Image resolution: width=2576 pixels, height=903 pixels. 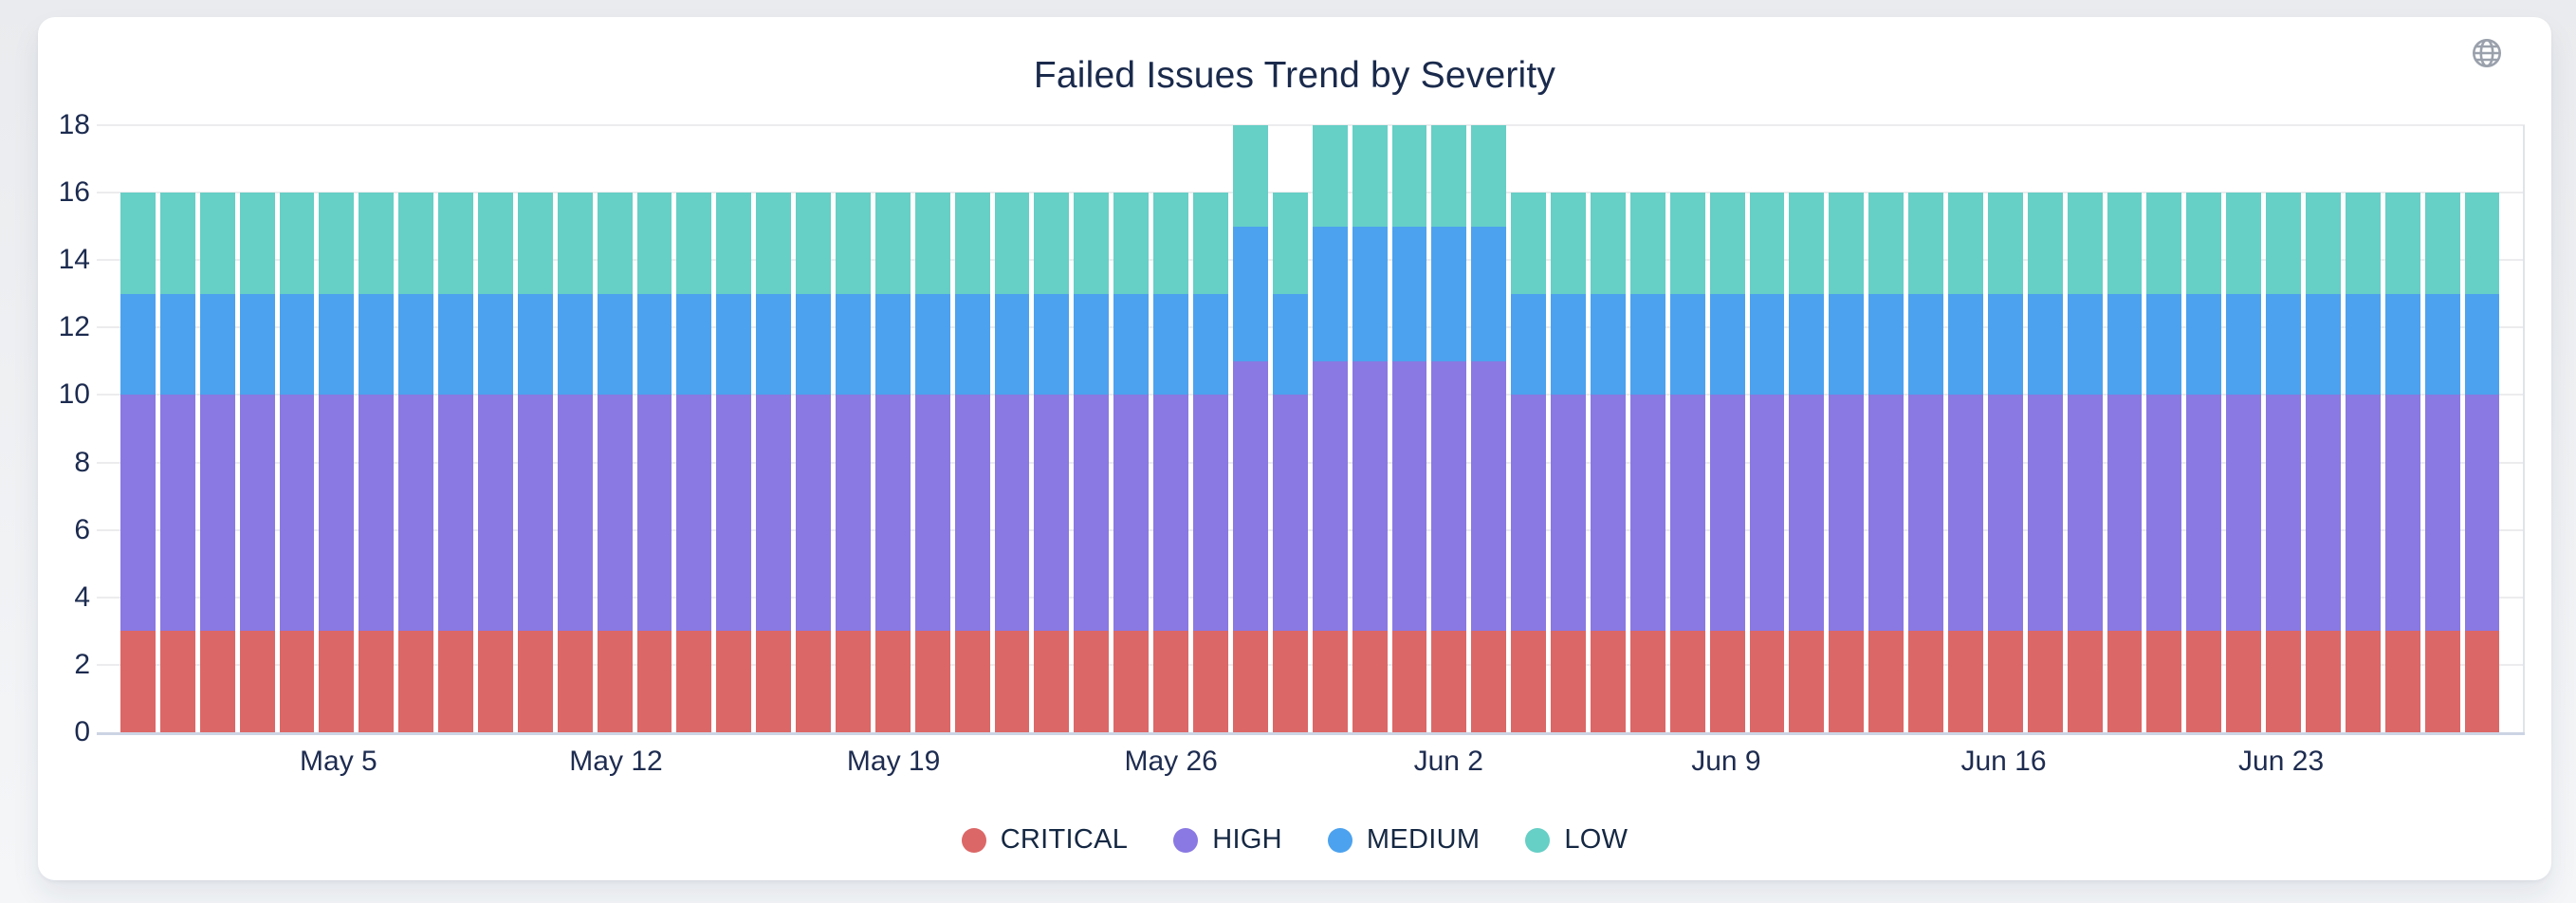 I want to click on legend-item-critical: CRITICAL, so click(x=1045, y=840).